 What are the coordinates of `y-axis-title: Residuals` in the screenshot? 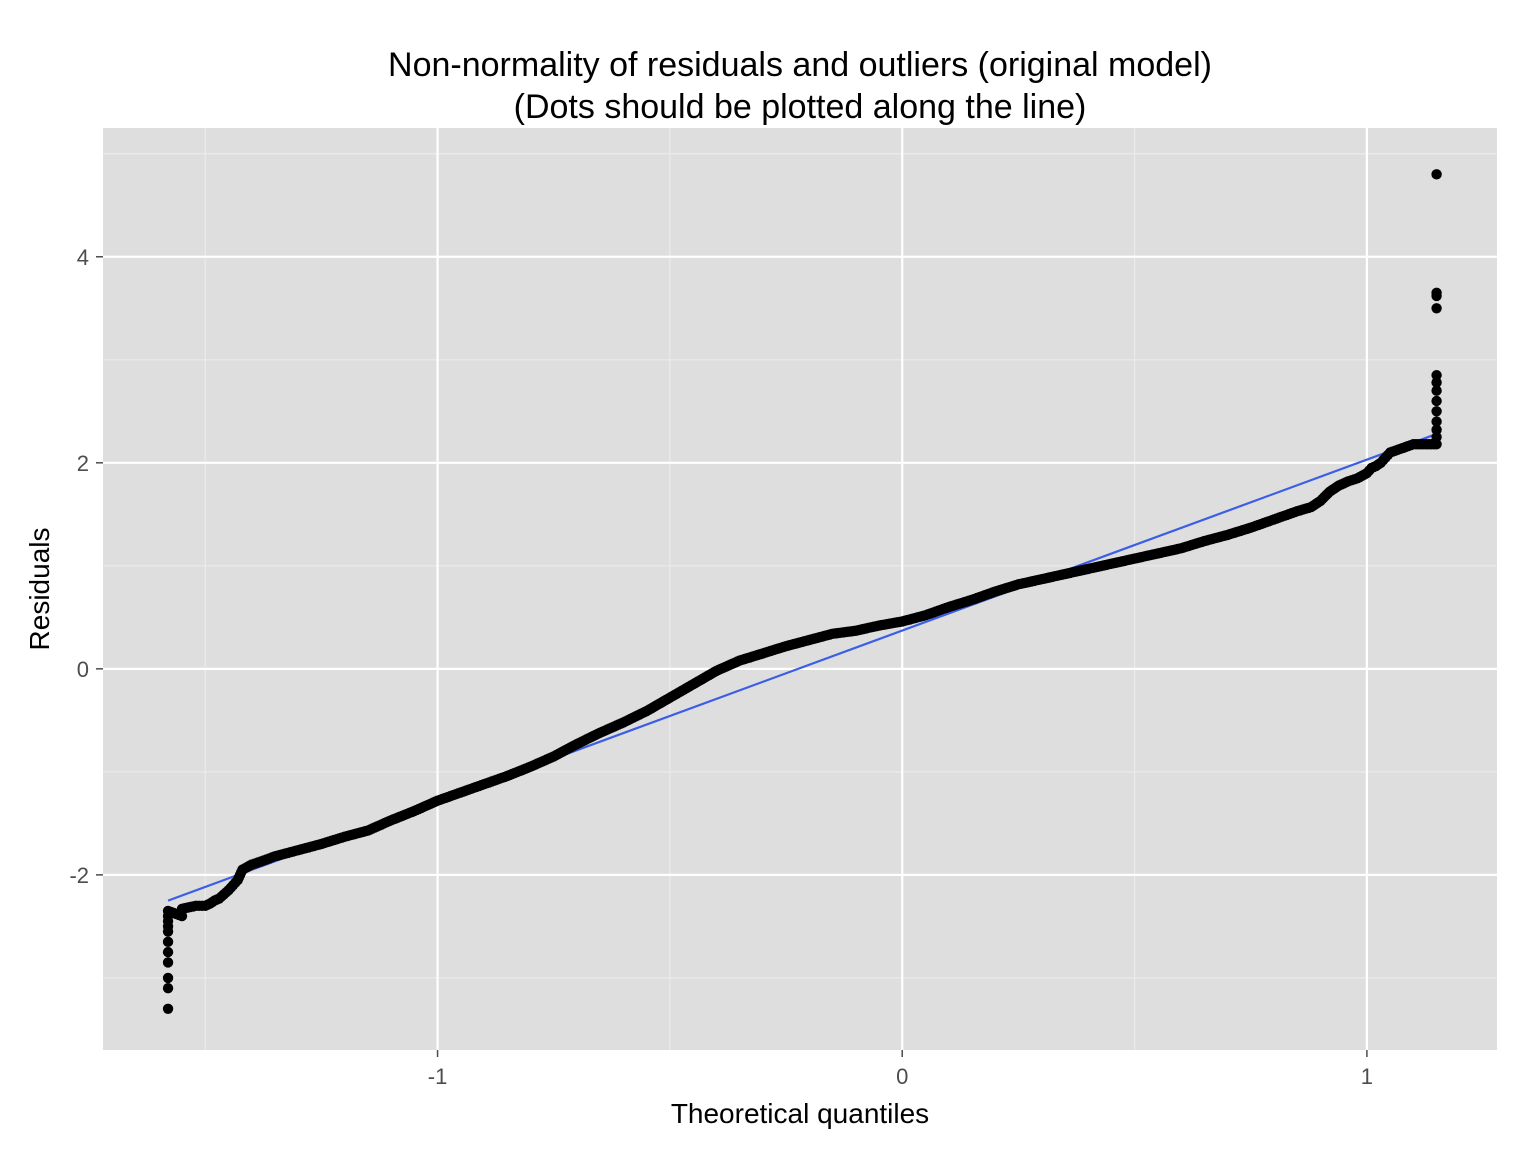 It's located at (39, 589).